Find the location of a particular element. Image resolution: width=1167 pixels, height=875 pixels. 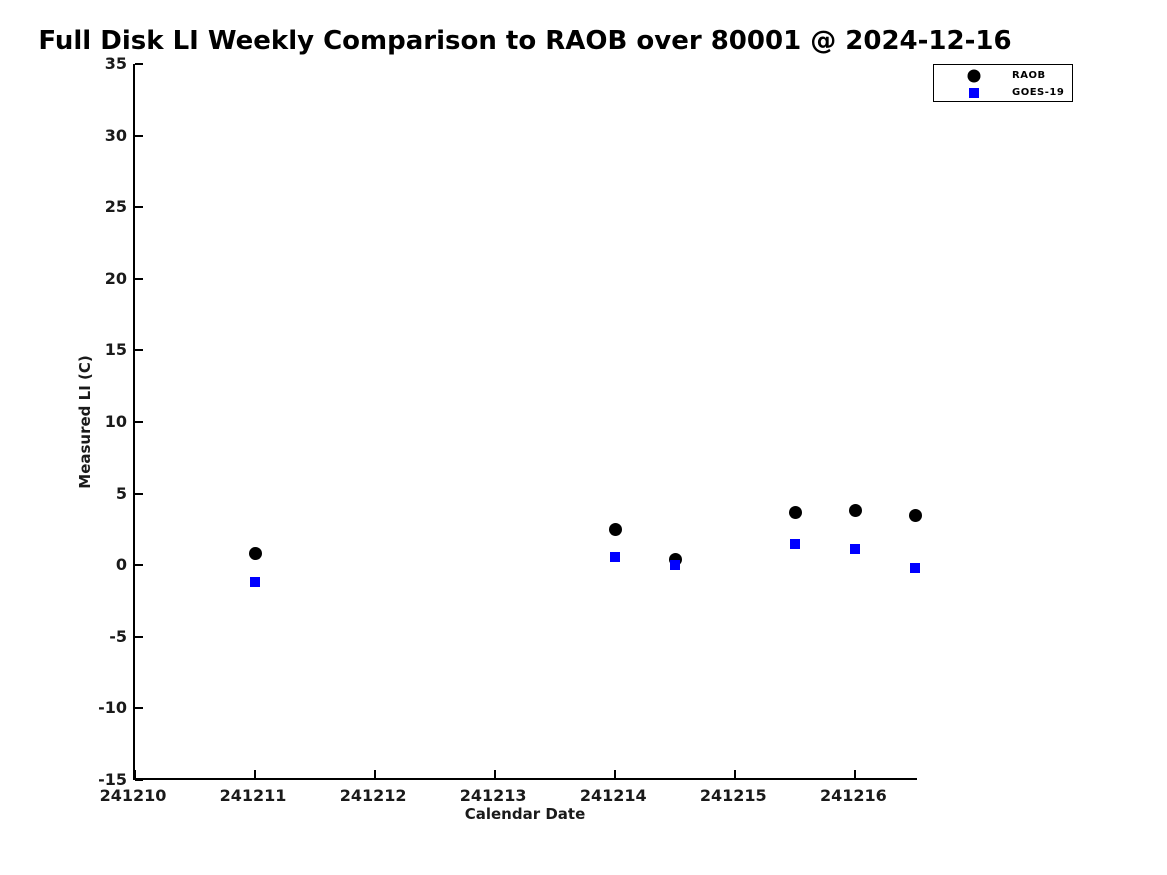

x-tick-label: 241213 is located at coordinates (493, 795).